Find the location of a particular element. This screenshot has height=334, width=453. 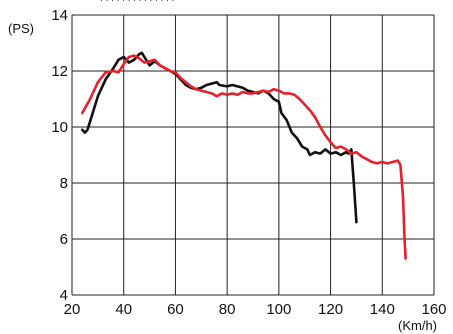

x-tick-label: 100 is located at coordinates (278, 309).